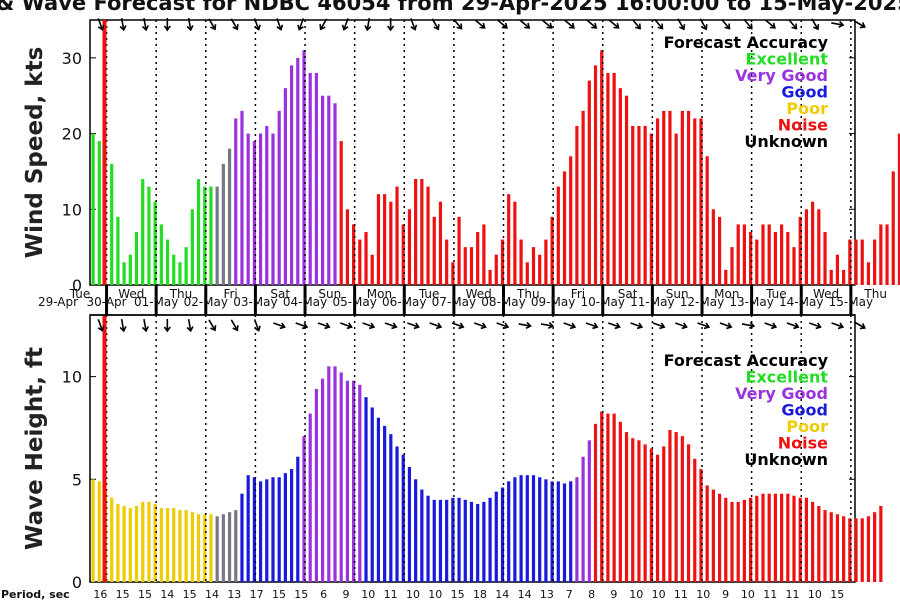 The image size is (900, 600). I want to click on day-name-label: Thu, so click(181, 294).